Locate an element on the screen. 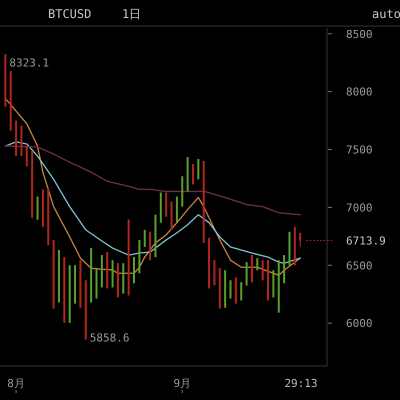 The height and width of the screenshot is (400, 400). y-tick-label: 8000 is located at coordinates (359, 92).